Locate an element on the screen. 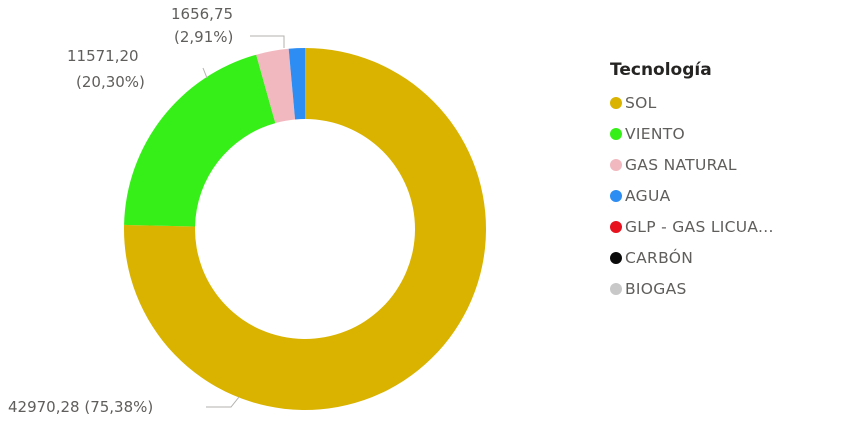  legend-item-gas-natural: GAS NATURAL is located at coordinates (692, 164).